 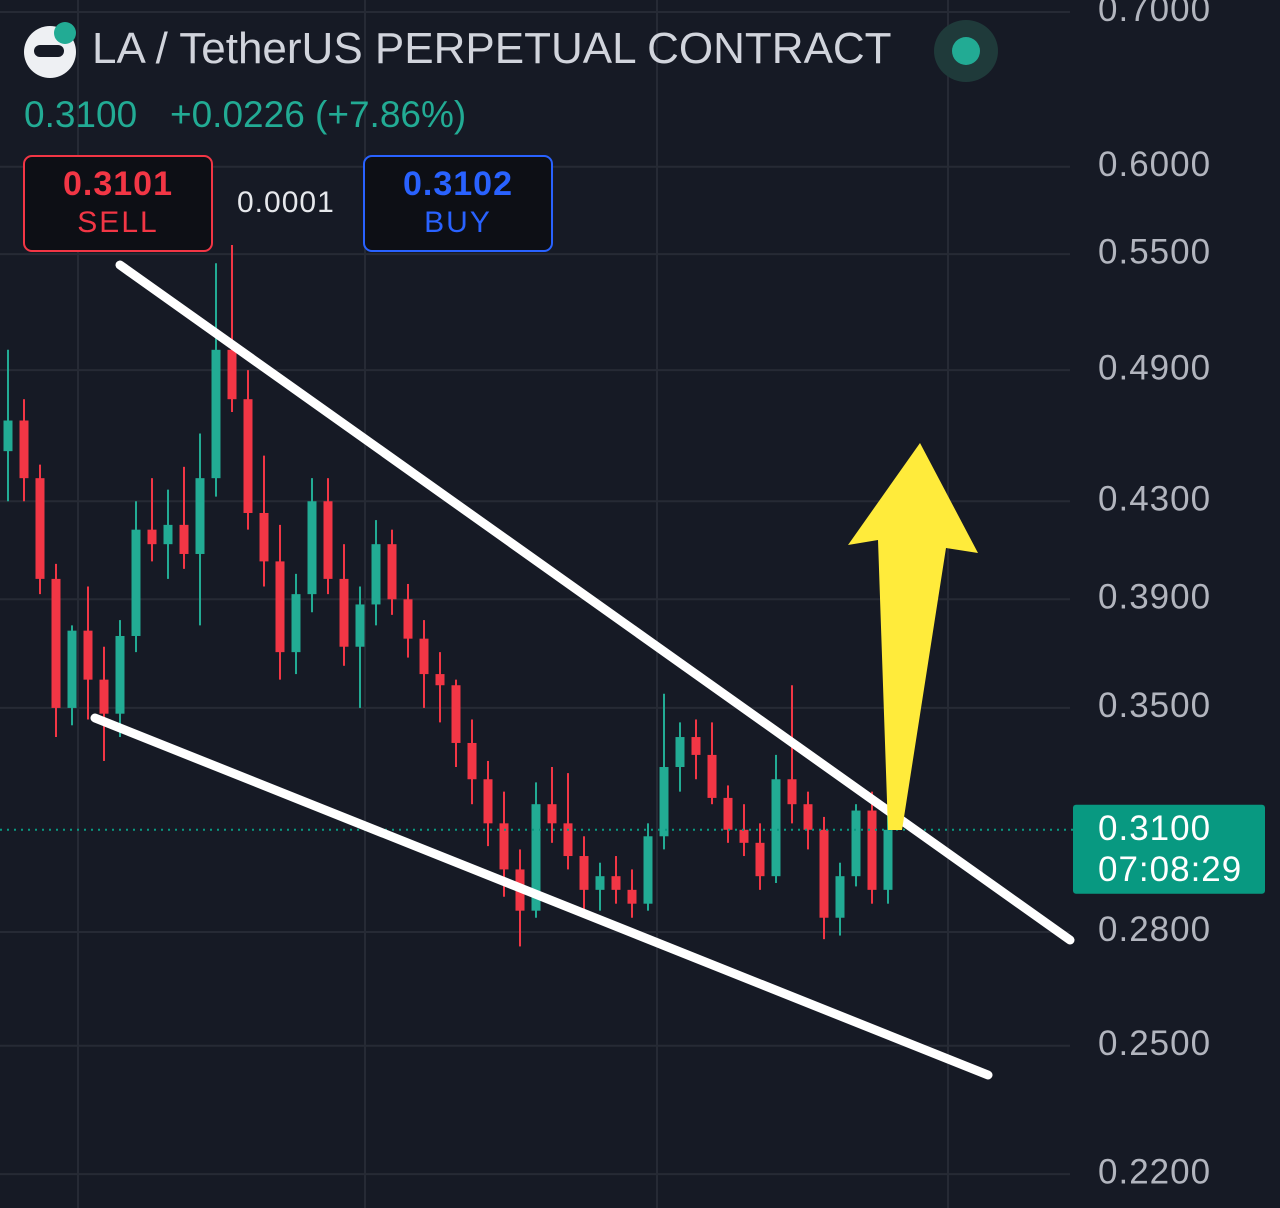 What do you see at coordinates (1154, 1171) in the screenshot?
I see `y-tick-label: 0.2200` at bounding box center [1154, 1171].